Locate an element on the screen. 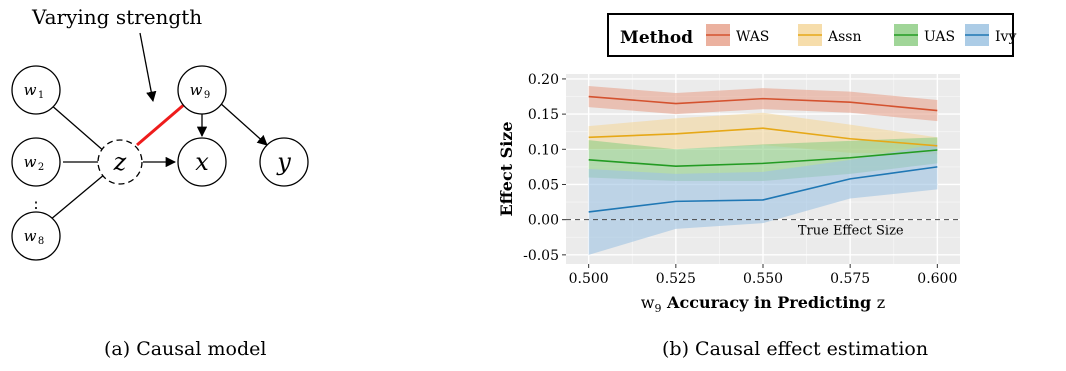 This screenshot has height=371, width=1066. line-uas is located at coordinates (763, 158).